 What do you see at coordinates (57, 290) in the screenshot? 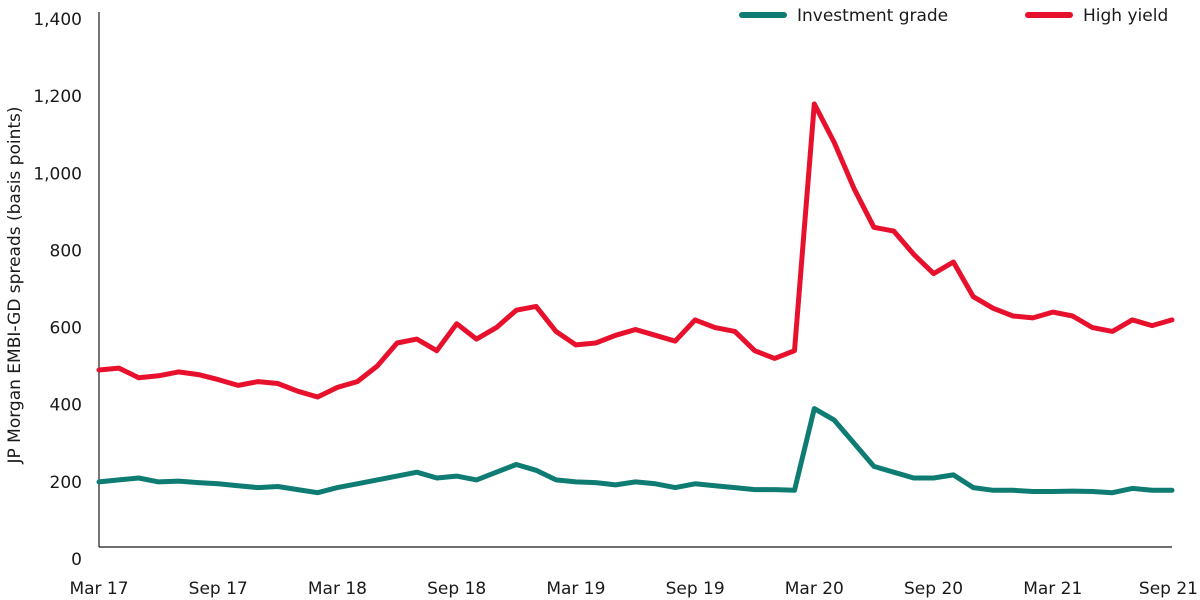
I see `y-axis-ticks: 0 200 400 600 800 1,000 1,200 1,400` at bounding box center [57, 290].